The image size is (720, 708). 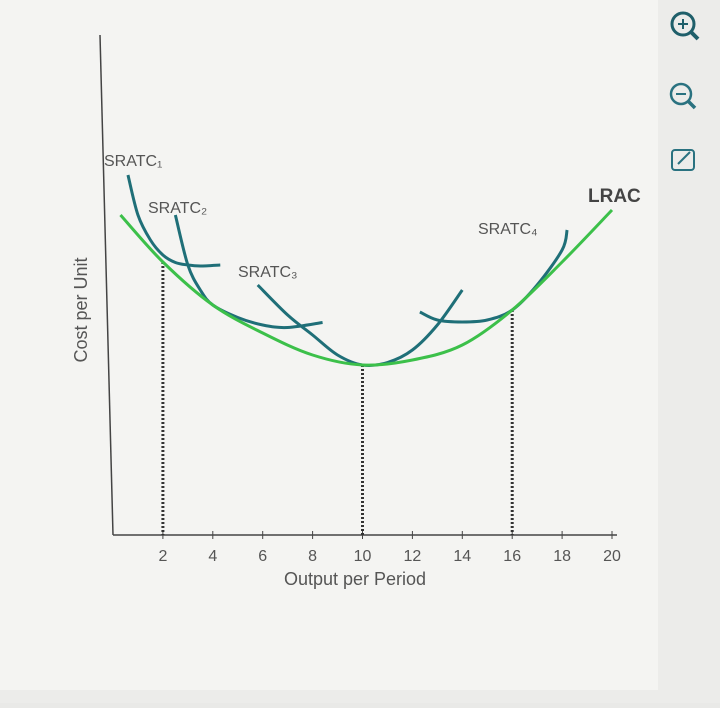 What do you see at coordinates (685, 26) in the screenshot?
I see `zoom-in` at bounding box center [685, 26].